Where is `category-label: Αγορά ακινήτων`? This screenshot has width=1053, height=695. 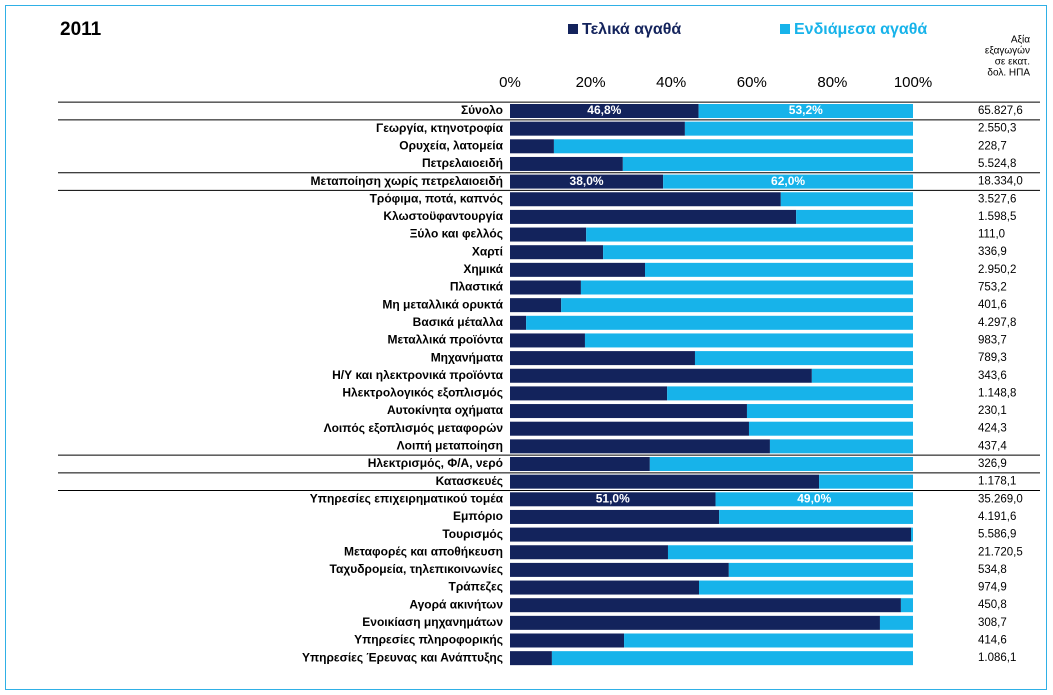 category-label: Αγορά ακινήτων is located at coordinates (456, 604).